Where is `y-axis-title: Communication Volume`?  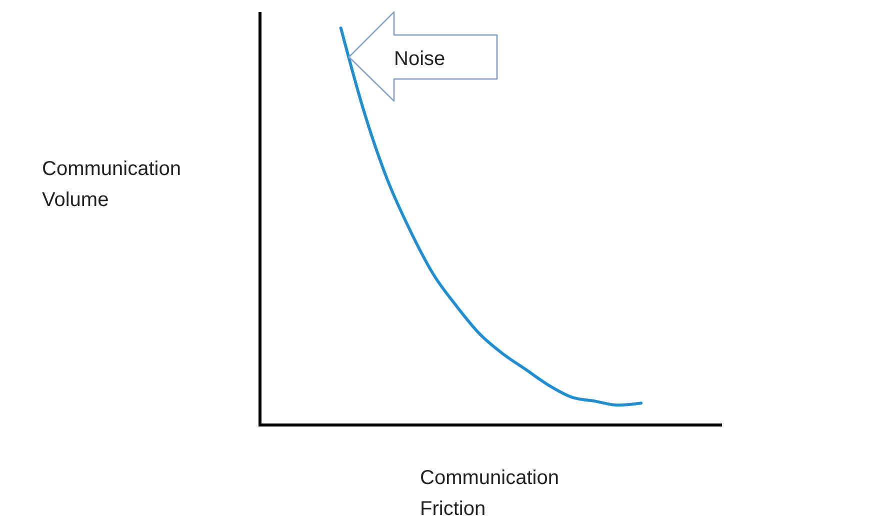 y-axis-title: Communication Volume is located at coordinates (111, 184).